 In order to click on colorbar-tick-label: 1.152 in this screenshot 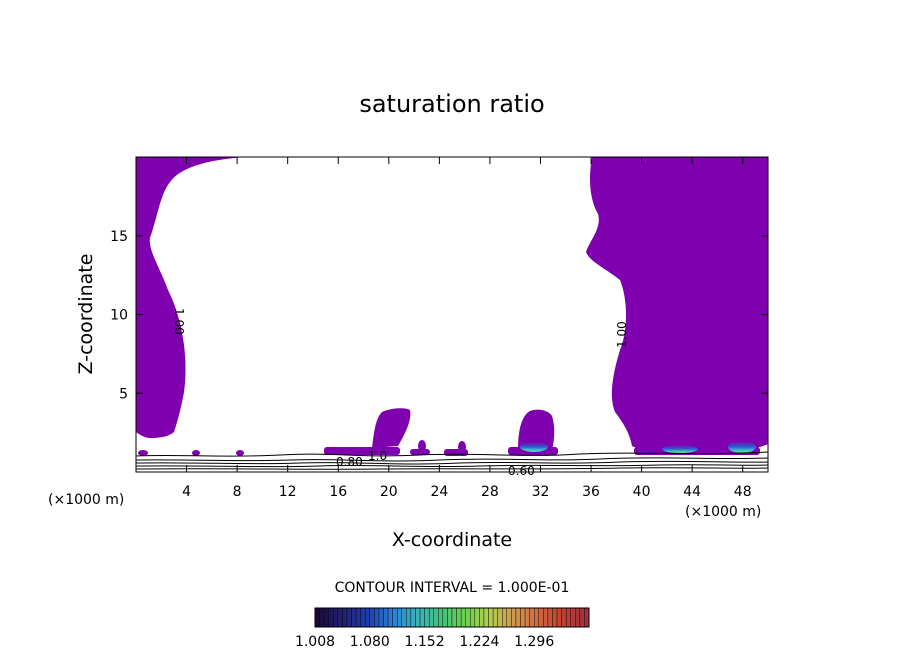, I will do `click(425, 642)`.